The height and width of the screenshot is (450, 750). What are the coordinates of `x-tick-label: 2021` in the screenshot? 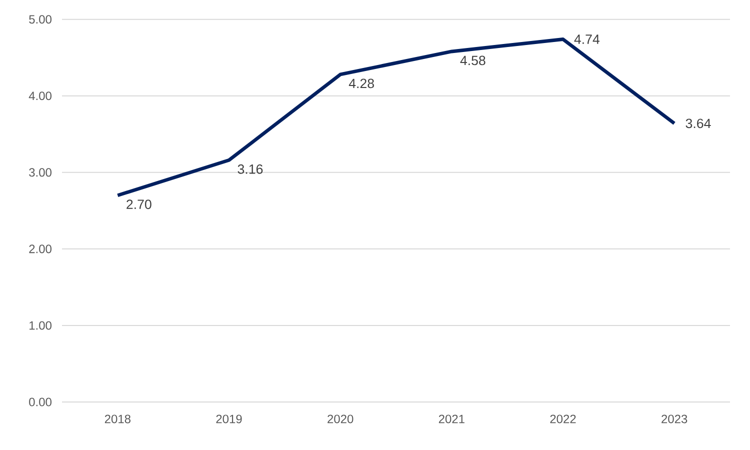 It's located at (451, 419).